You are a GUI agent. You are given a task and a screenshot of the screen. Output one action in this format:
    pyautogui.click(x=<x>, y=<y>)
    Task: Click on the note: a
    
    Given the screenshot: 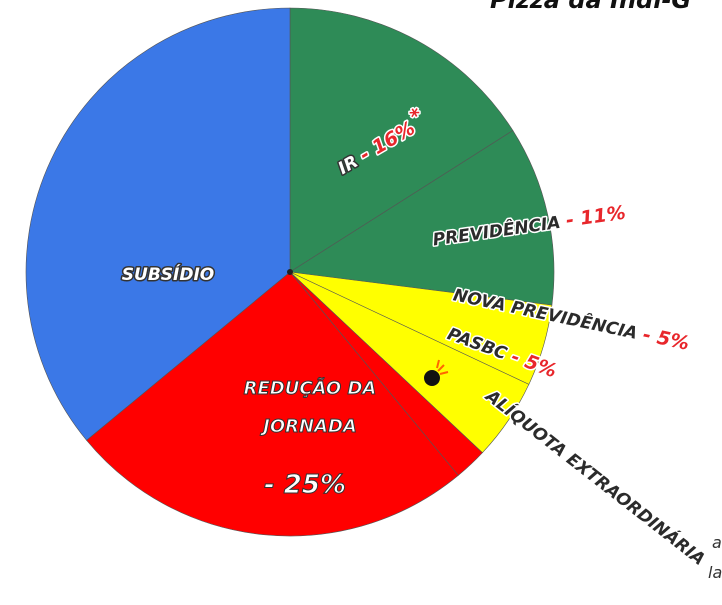 What is the action you would take?
    pyautogui.click(x=717, y=542)
    